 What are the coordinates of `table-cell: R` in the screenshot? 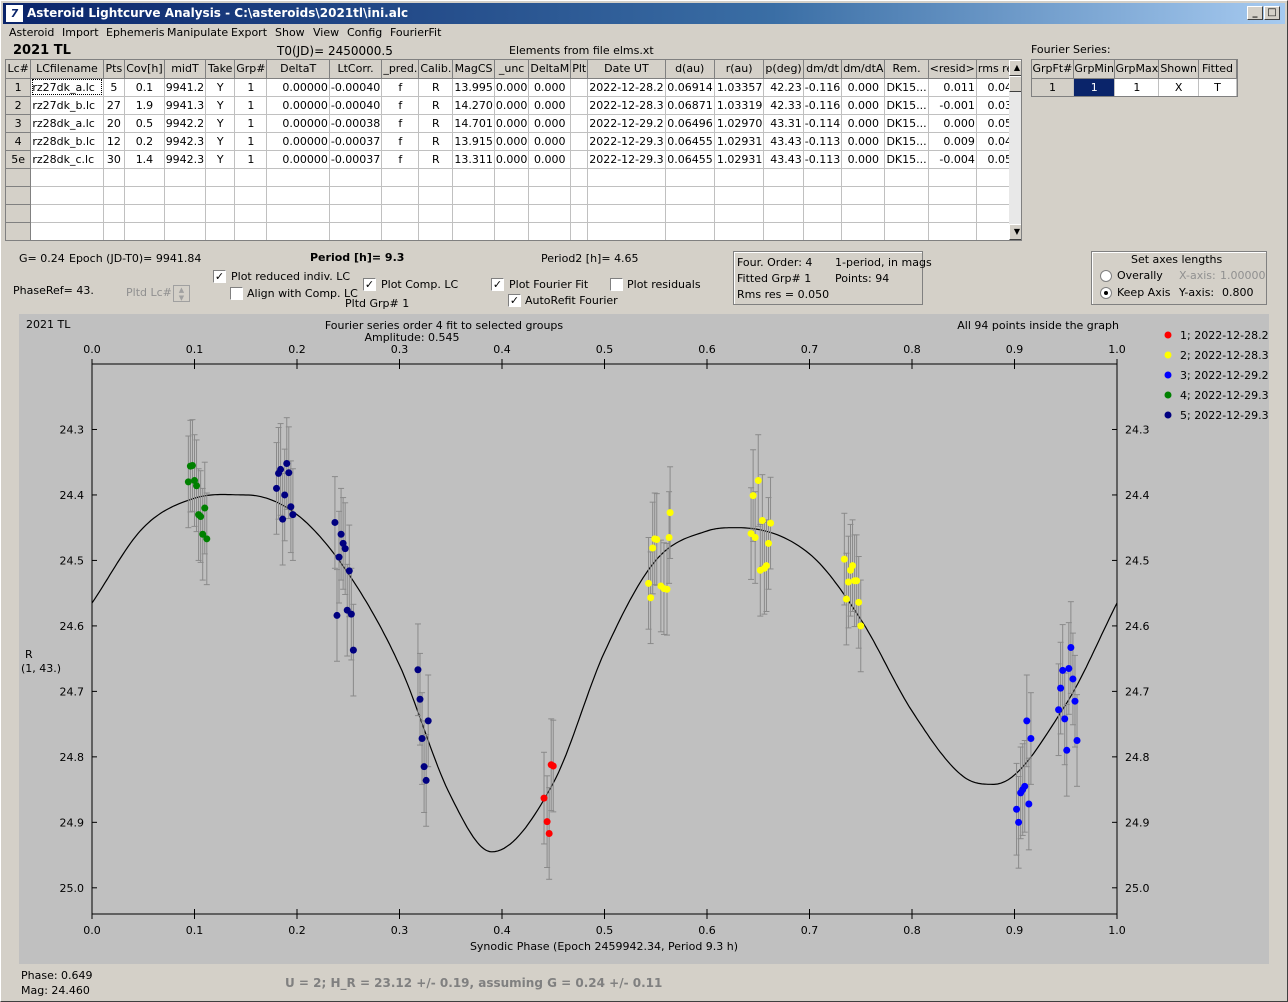 It's located at (436, 87).